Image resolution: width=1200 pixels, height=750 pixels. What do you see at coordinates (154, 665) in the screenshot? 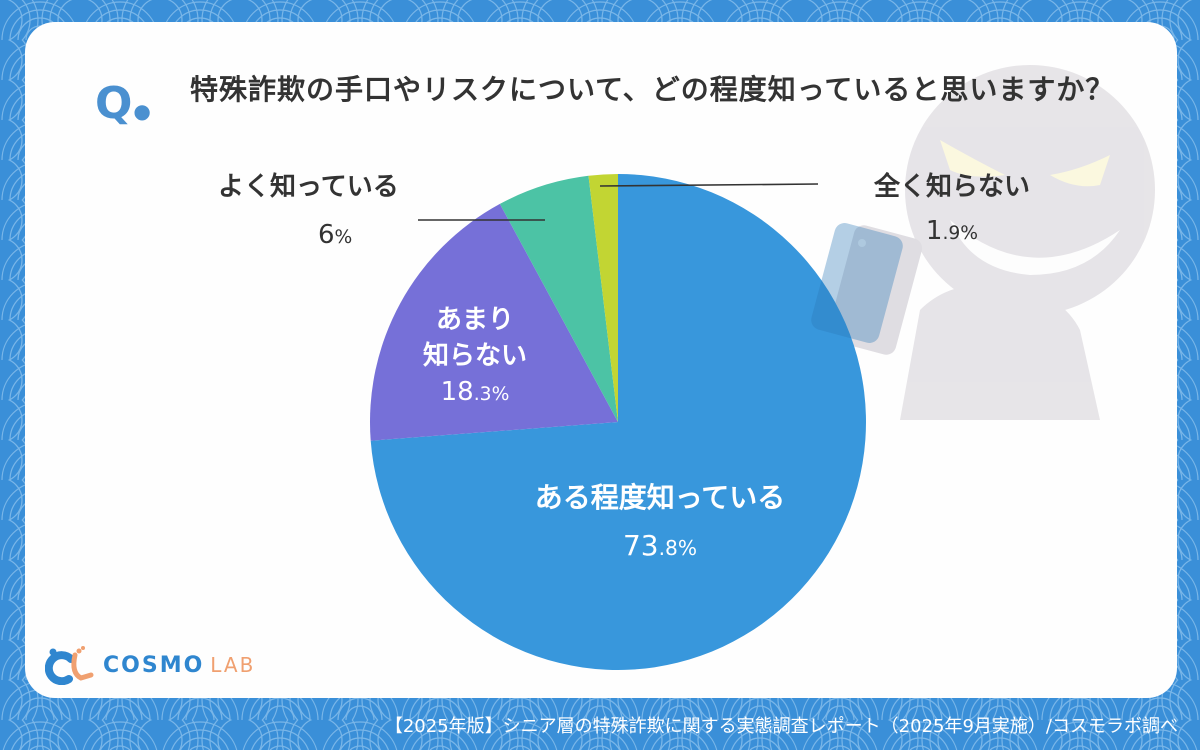
I see `logo-main-text: COSMO` at bounding box center [154, 665].